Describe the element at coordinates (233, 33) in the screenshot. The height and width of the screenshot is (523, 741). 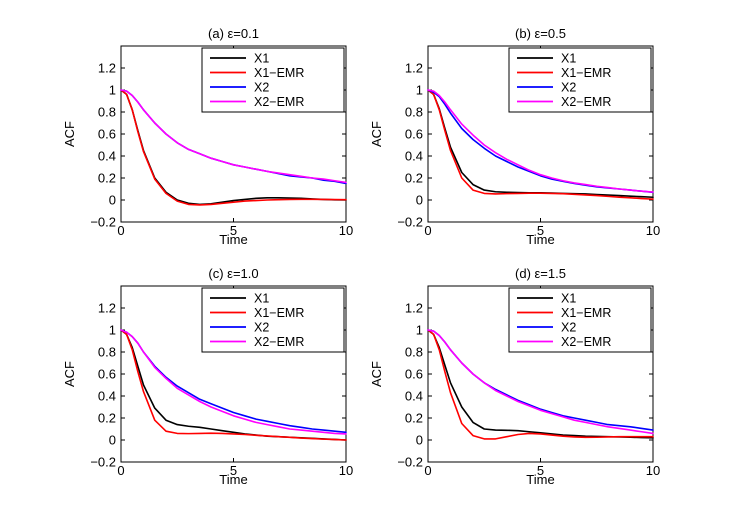
I see `panel-title: (a) ε=0.1` at that location.